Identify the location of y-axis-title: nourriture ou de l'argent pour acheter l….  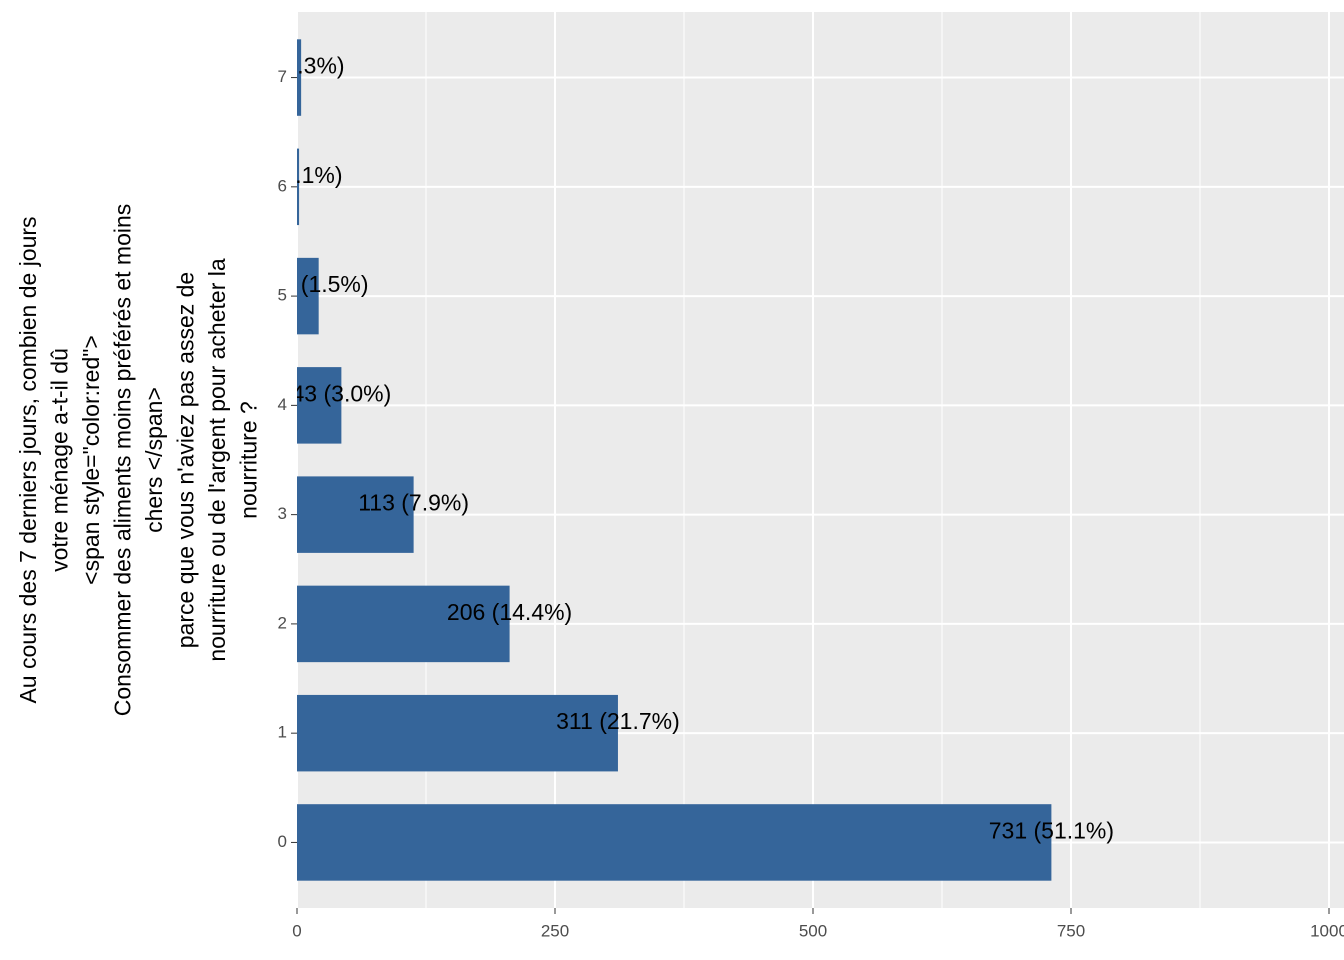
(217, 460).